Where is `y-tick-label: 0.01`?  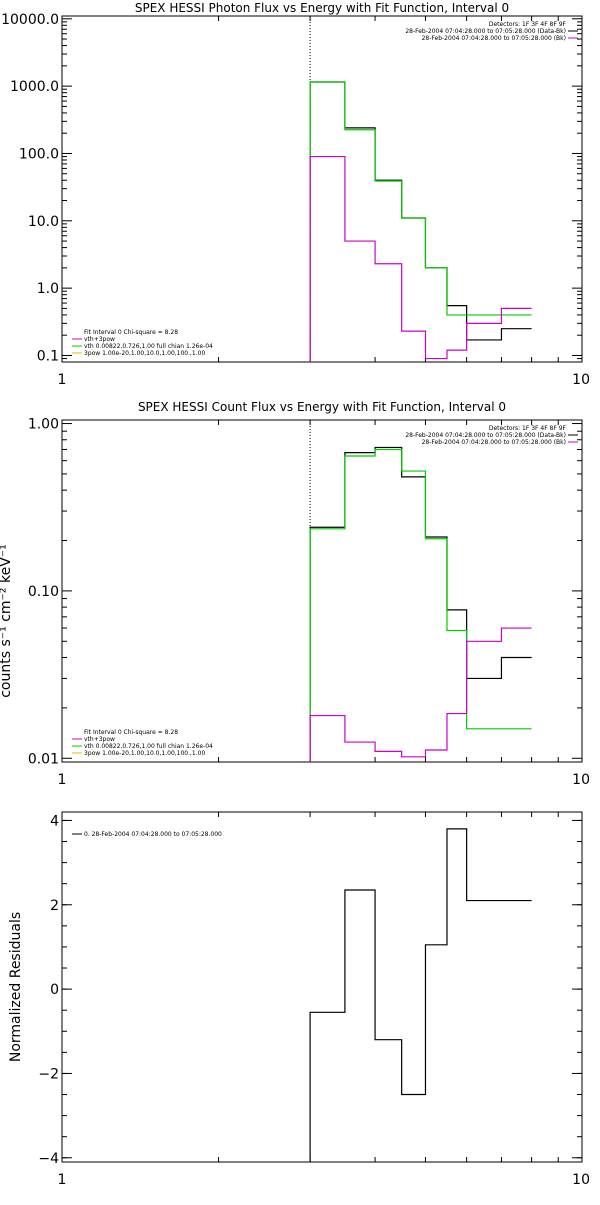
y-tick-label: 0.01 is located at coordinates (43, 759).